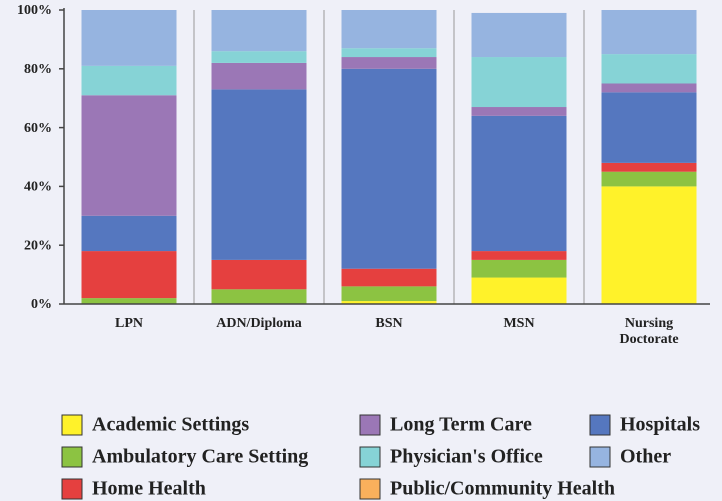 The width and height of the screenshot is (722, 501). I want to click on y-tick-label: 100%, so click(34, 10).